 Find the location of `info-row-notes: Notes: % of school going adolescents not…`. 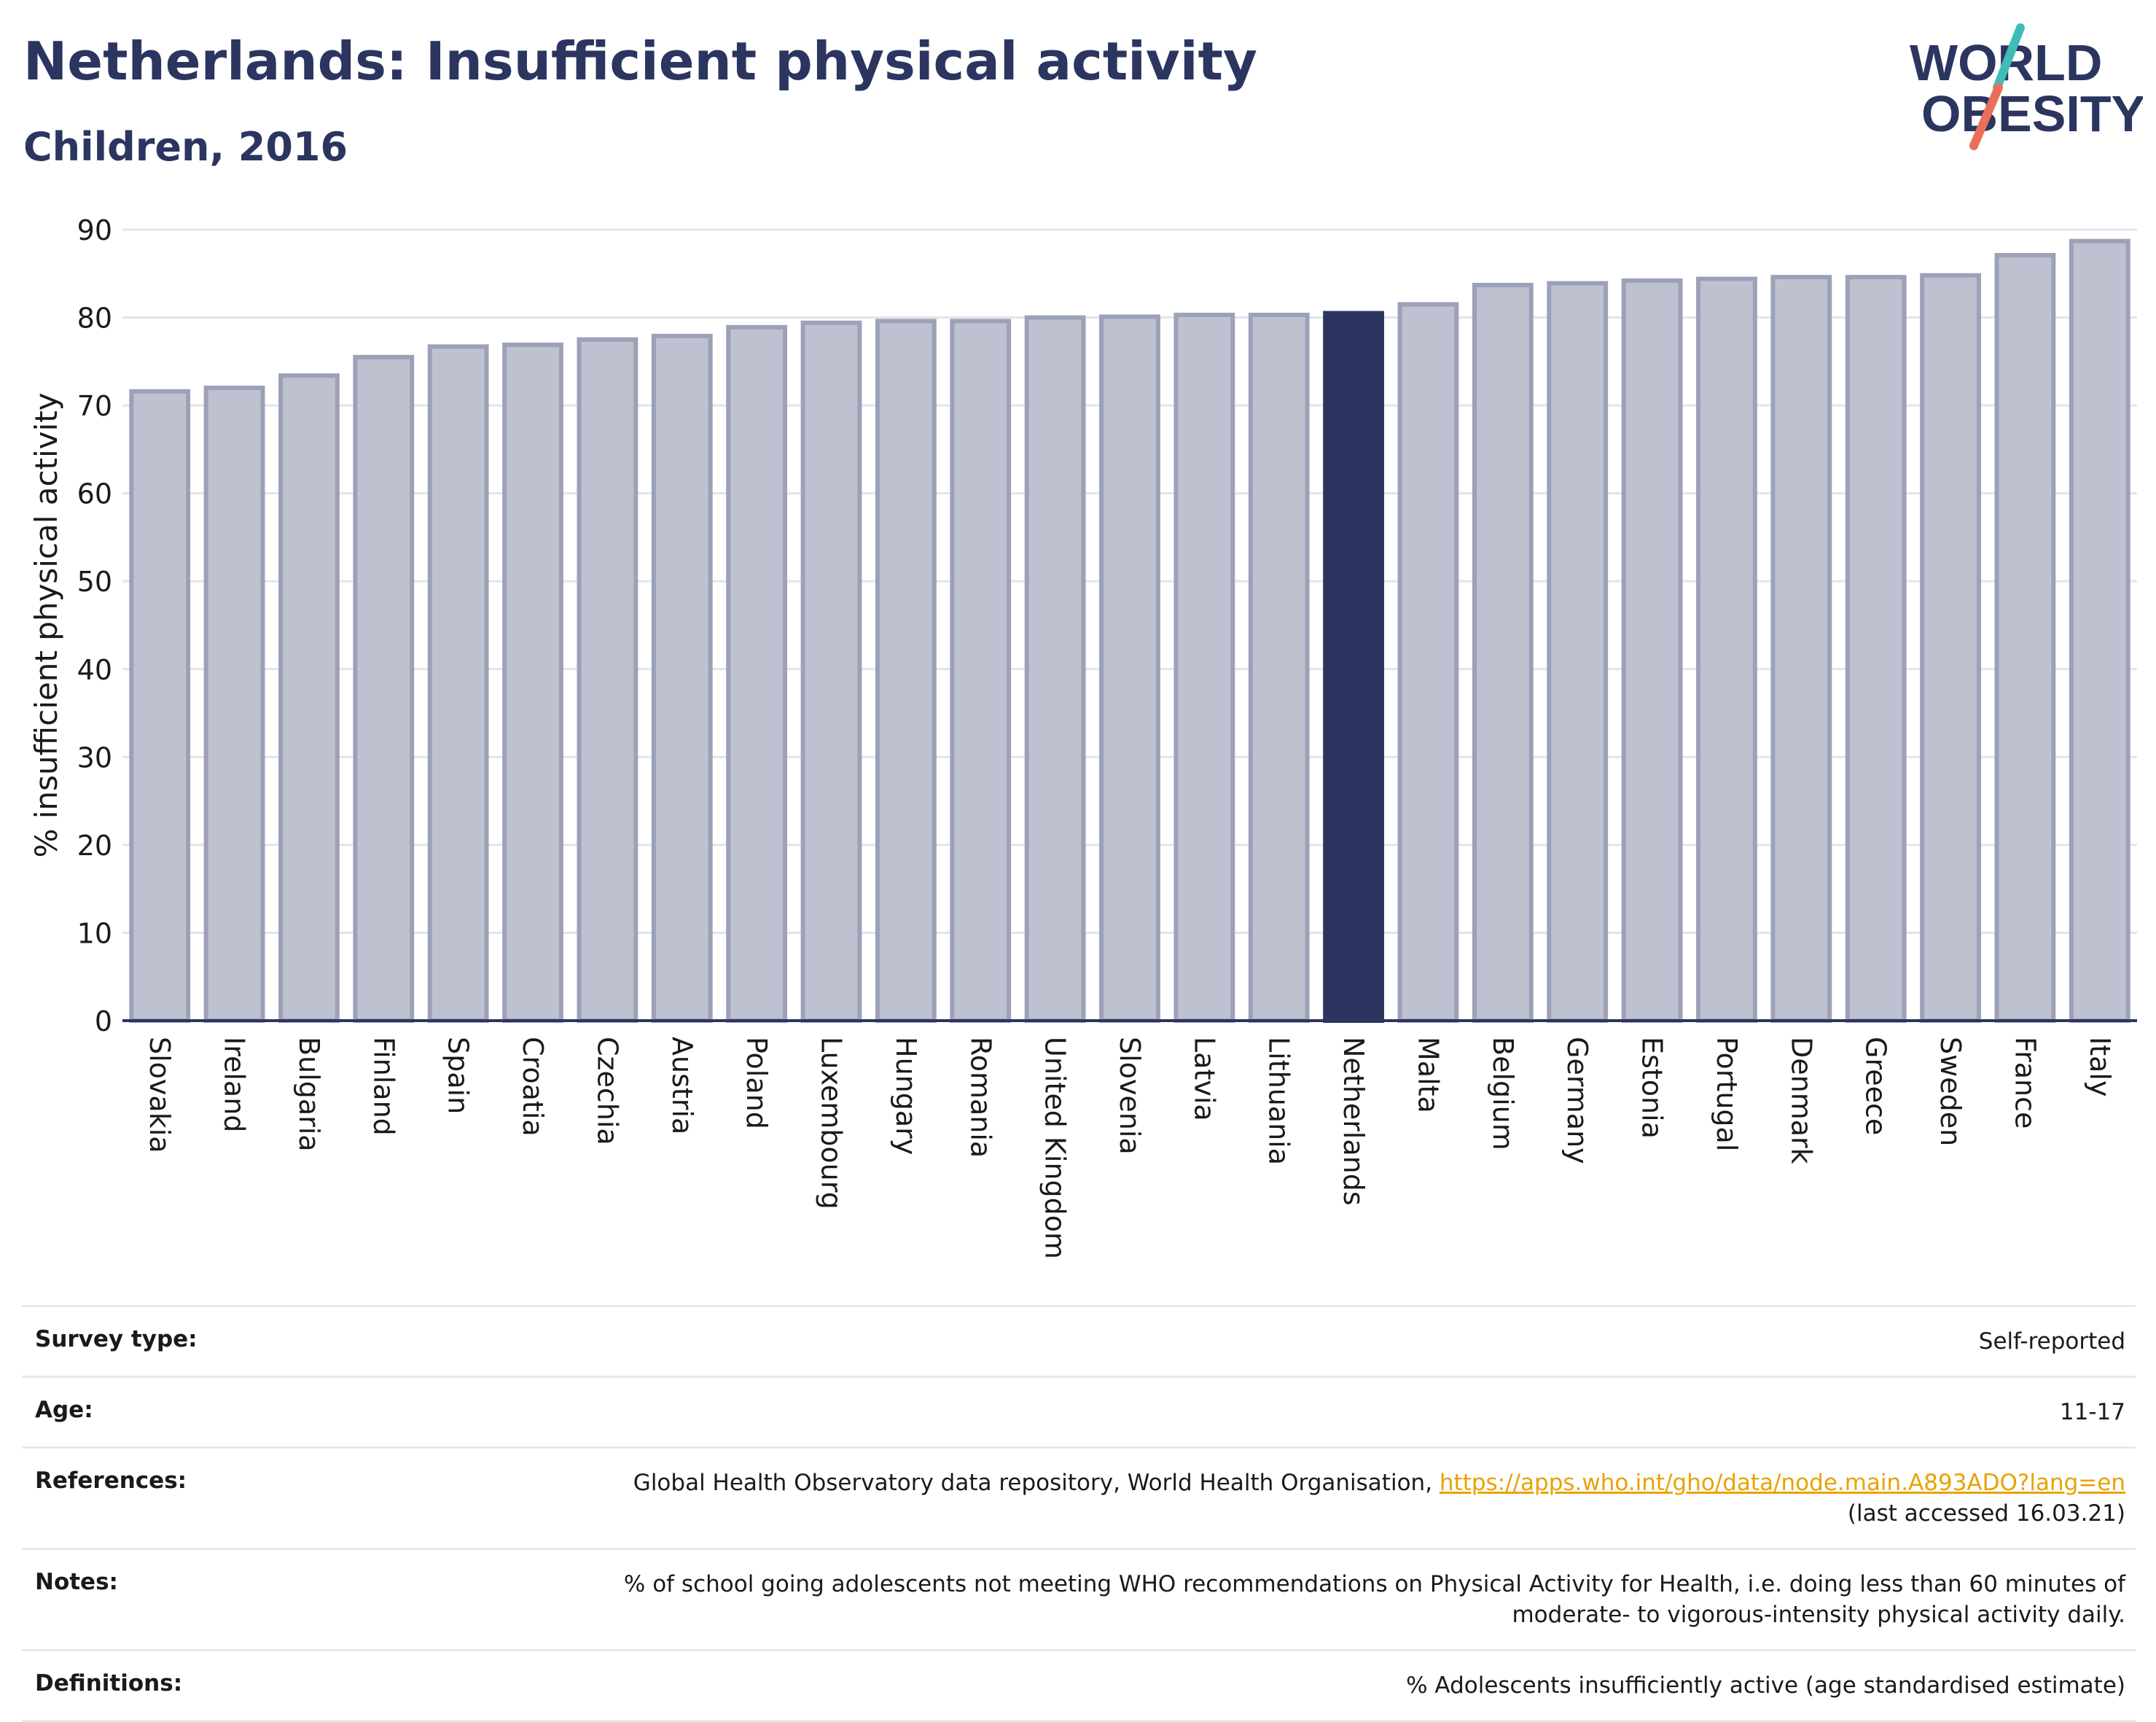

info-row-notes: Notes: % of school going adolescents not… is located at coordinates (1079, 1599).